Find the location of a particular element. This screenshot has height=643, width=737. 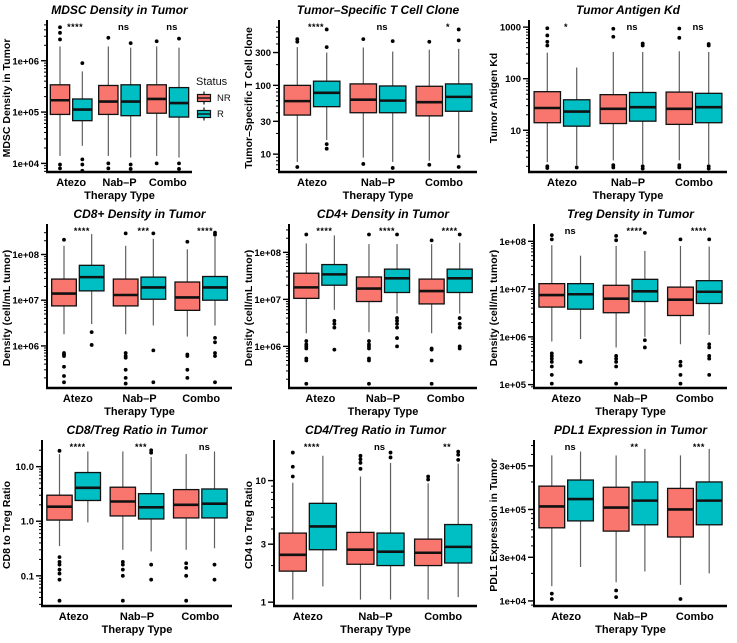

box-r is located at coordinates (458, 543).